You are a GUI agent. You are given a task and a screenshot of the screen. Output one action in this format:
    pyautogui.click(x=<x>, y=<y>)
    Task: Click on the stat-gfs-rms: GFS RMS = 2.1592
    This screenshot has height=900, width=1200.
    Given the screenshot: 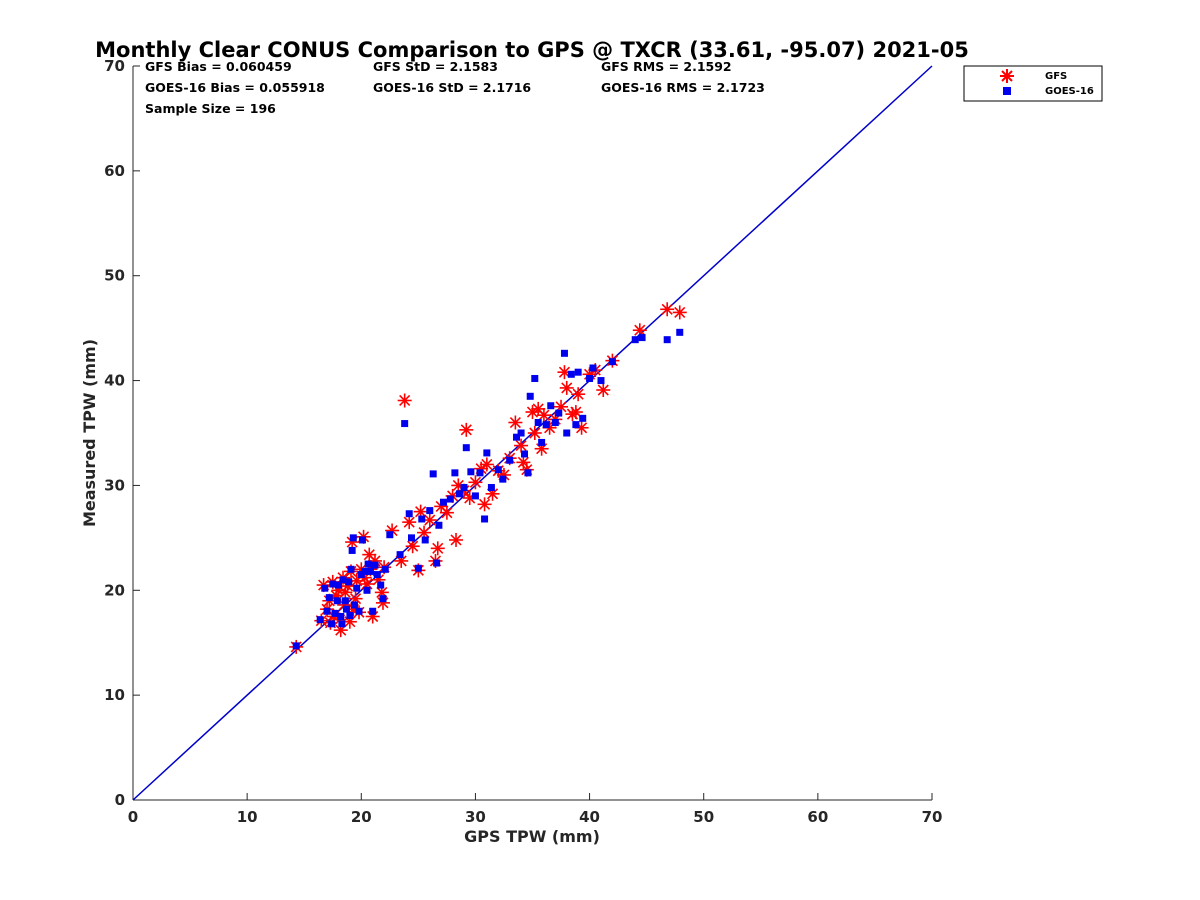 What is the action you would take?
    pyautogui.click(x=666, y=66)
    